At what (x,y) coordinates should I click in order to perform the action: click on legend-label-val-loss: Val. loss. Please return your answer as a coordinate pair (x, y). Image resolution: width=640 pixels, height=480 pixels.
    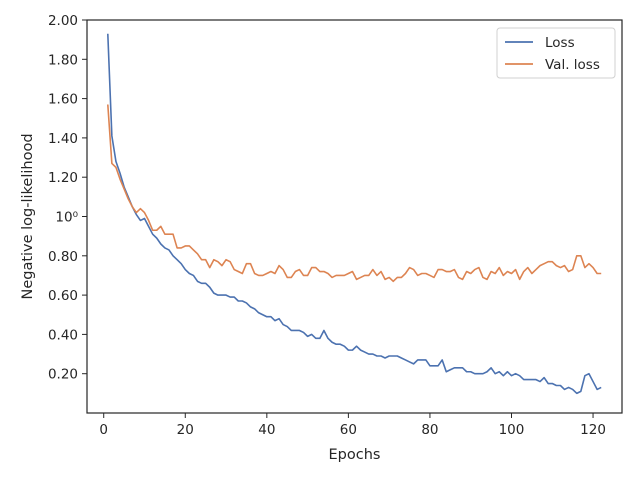
    Looking at the image, I should click on (572, 65).